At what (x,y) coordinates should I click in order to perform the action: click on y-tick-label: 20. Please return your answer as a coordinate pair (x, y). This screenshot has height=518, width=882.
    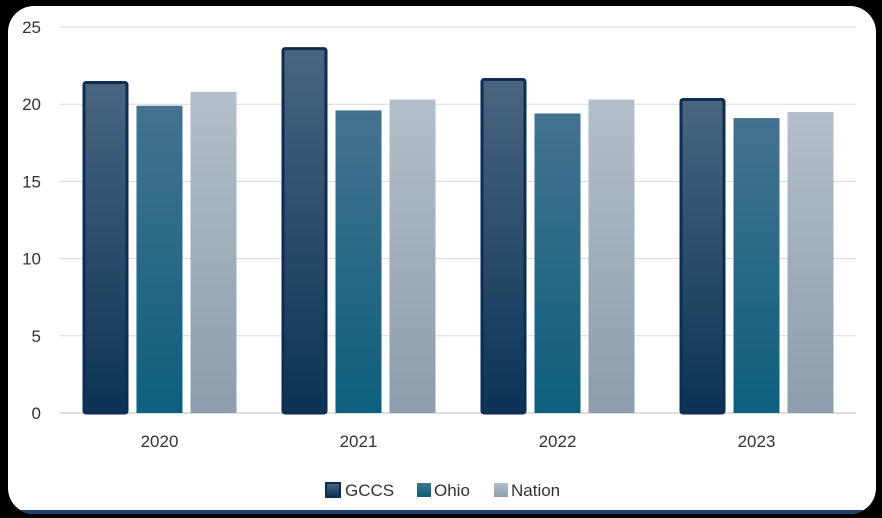
    Looking at the image, I should click on (31, 104).